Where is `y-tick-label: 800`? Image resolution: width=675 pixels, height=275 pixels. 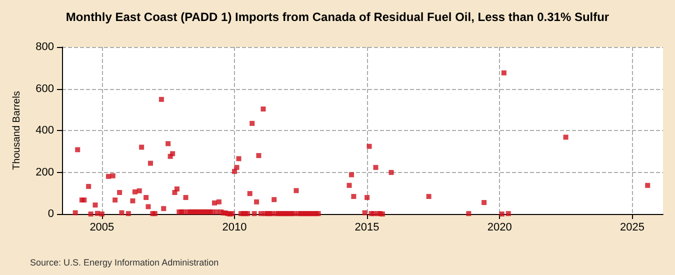
y-tick-label: 800 is located at coordinates (45, 47).